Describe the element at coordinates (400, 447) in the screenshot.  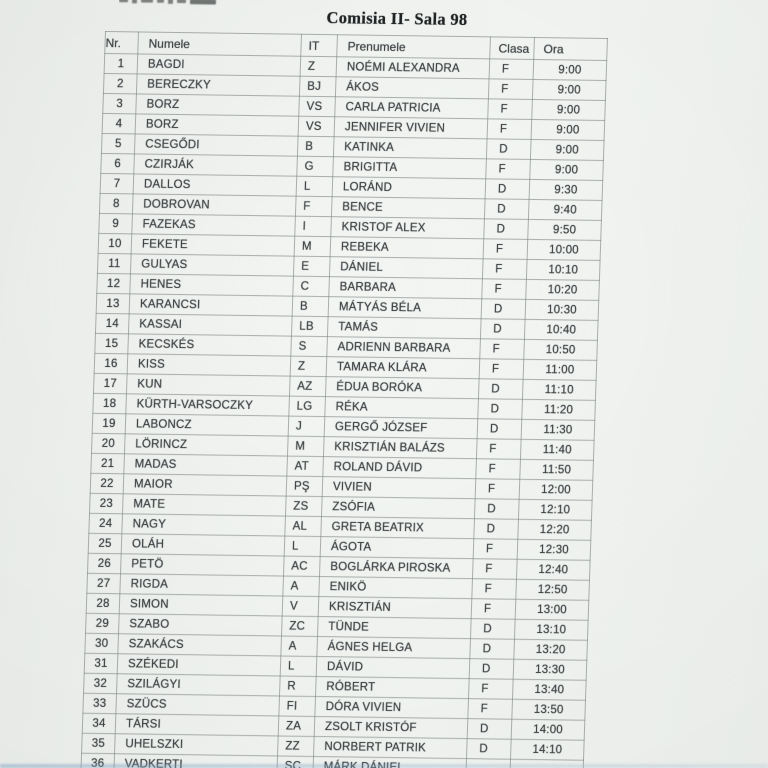
I see `cell-prenumele: KRISZTIÁN BALÁZS` at that location.